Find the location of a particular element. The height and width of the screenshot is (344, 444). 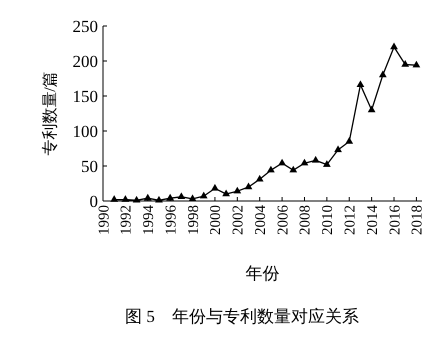

x-tick-label: 2004 is located at coordinates (260, 219).